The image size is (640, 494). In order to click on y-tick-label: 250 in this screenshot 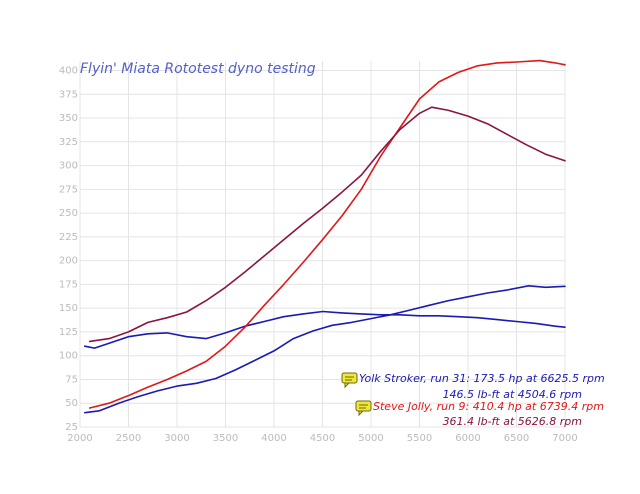, I will do `click(68, 213)`.